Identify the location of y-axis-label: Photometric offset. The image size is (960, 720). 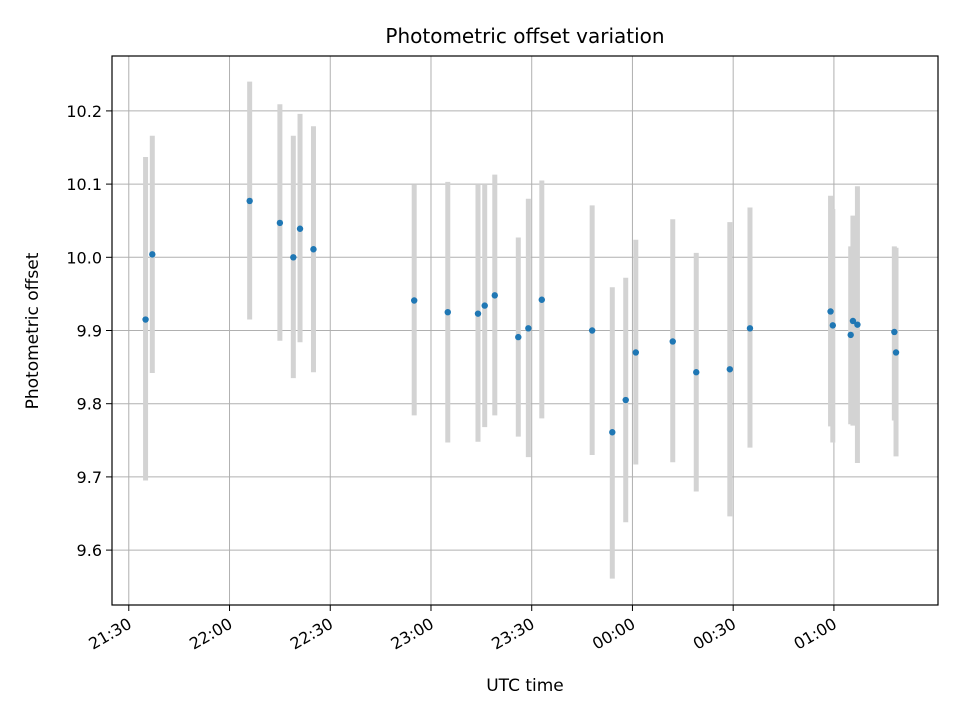
(33, 330).